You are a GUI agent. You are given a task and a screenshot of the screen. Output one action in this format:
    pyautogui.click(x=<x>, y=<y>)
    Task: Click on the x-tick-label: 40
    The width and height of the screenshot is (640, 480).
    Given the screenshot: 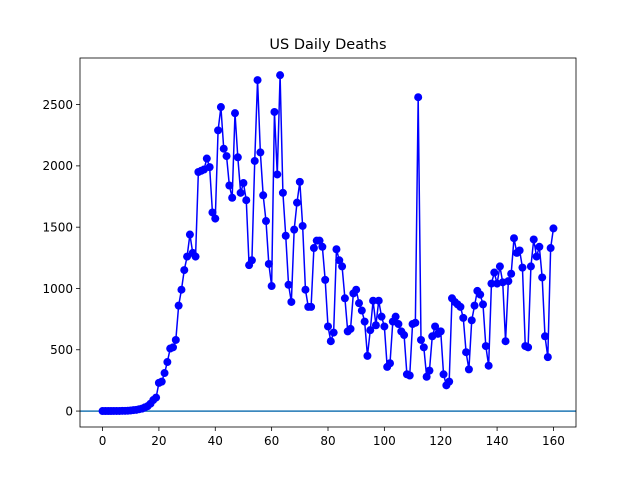 What is the action you would take?
    pyautogui.click(x=215, y=441)
    